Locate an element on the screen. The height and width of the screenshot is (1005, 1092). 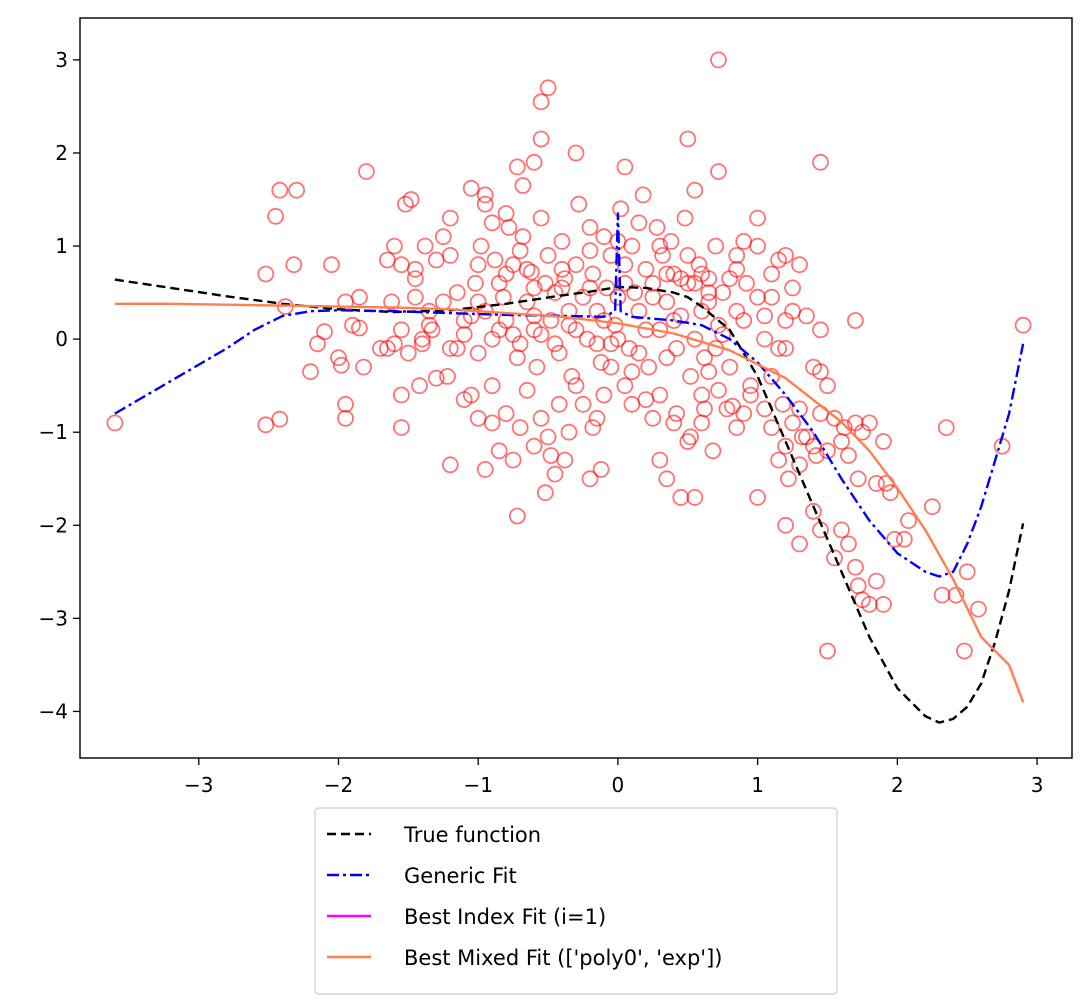
y-tick-label: −2 is located at coordinates (53, 525).